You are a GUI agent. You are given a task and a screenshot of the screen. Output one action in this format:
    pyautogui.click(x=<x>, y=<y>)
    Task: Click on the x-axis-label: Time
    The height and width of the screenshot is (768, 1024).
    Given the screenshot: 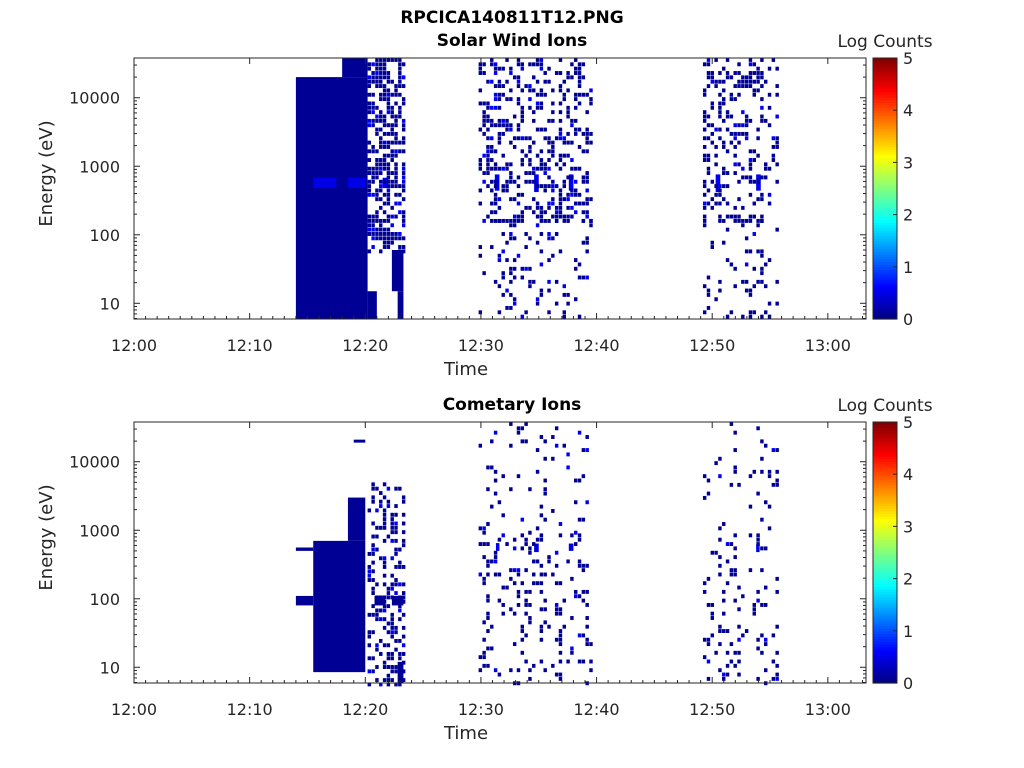 What is the action you would take?
    pyautogui.click(x=465, y=733)
    